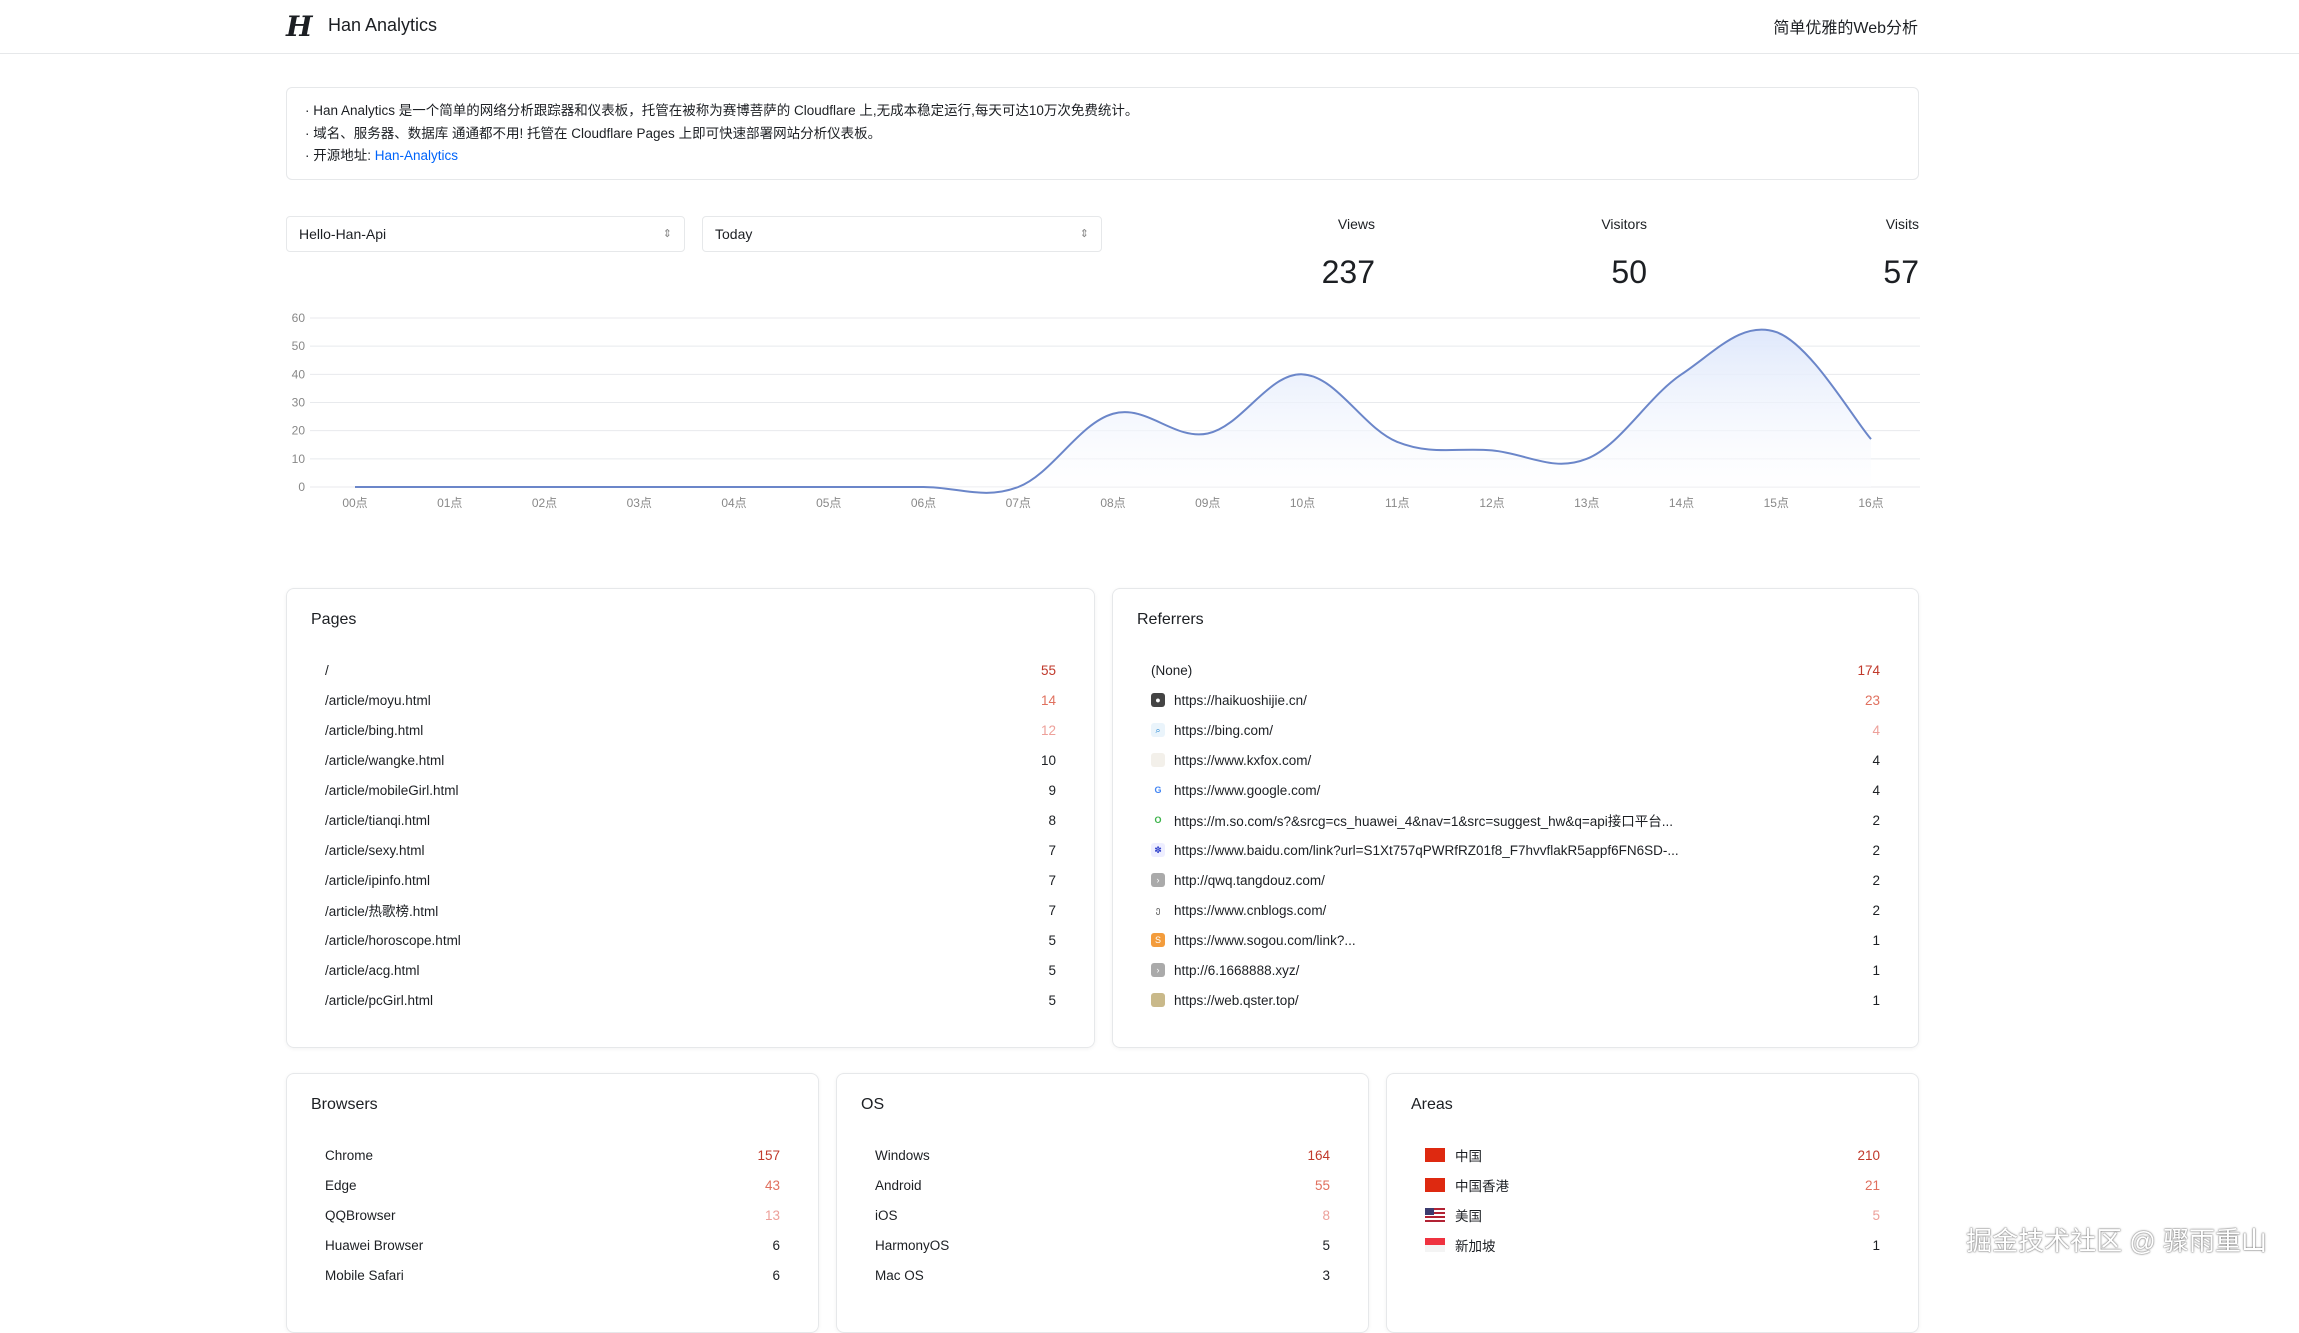 The image size is (2299, 1333). Describe the element at coordinates (690, 820) in the screenshot. I see `list-item: /article/tianqi.html 8` at that location.